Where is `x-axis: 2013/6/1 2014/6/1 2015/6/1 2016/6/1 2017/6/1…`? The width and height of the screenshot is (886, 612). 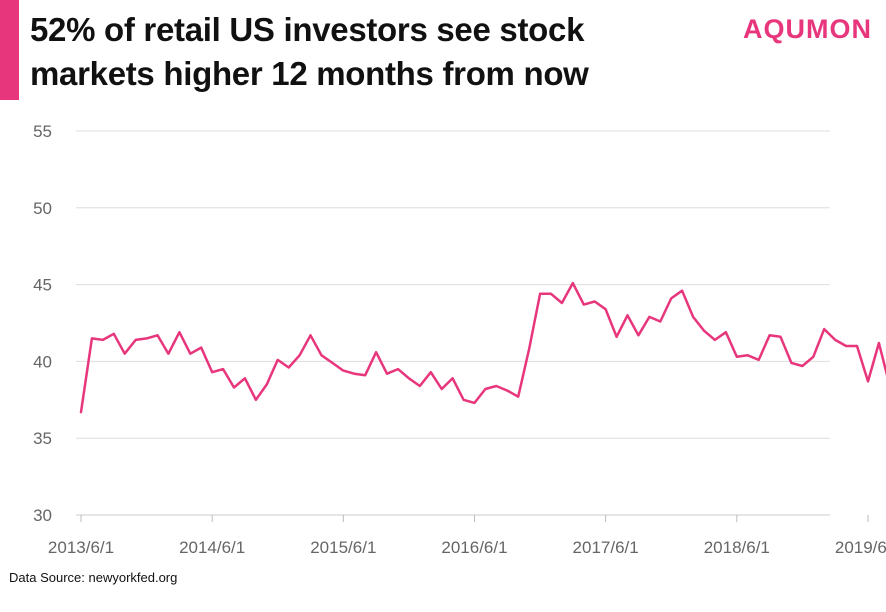
x-axis: 2013/6/1 2014/6/1 2015/6/1 2016/6/1 2017/6/1… is located at coordinates (467, 536).